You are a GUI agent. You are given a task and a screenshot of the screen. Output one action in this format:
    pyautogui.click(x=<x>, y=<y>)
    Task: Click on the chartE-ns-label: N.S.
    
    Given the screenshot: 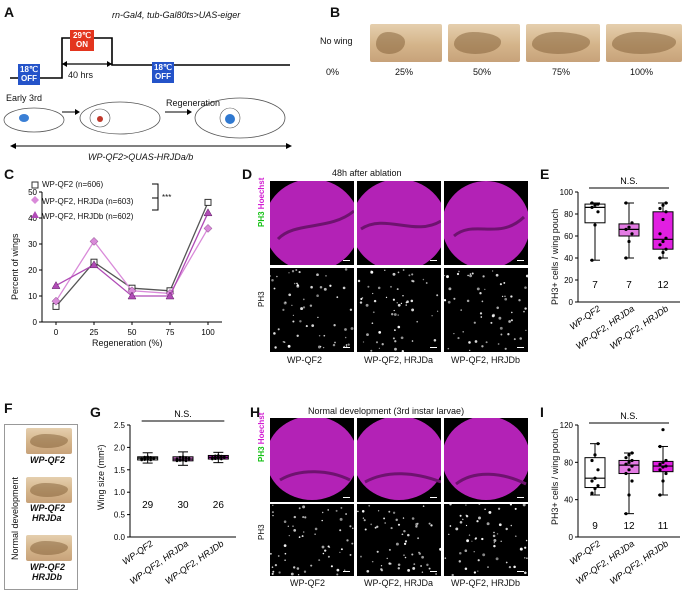 What is the action you would take?
    pyautogui.click(x=629, y=181)
    